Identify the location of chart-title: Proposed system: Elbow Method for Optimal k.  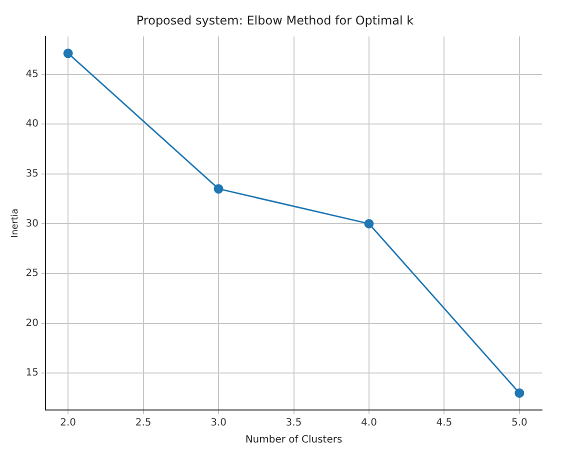
(275, 20).